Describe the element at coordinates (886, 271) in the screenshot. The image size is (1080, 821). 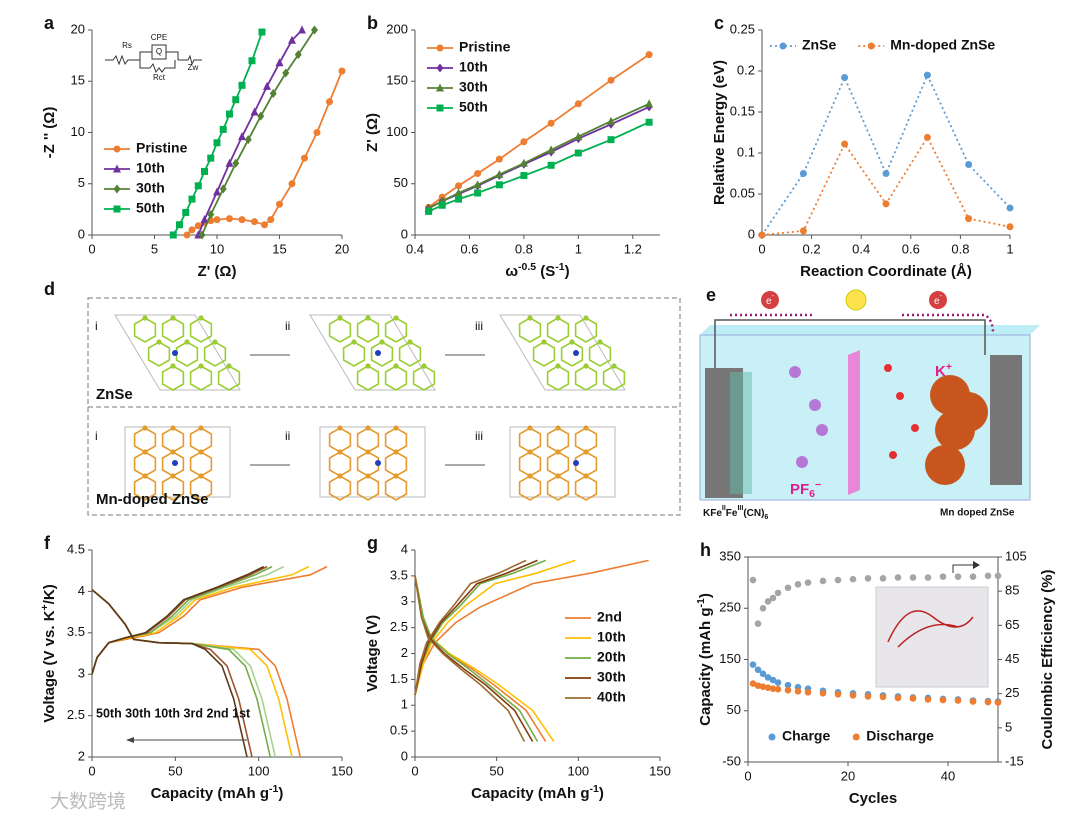
I see `x-axis-label: Reaction Coordinate (Å)` at that location.